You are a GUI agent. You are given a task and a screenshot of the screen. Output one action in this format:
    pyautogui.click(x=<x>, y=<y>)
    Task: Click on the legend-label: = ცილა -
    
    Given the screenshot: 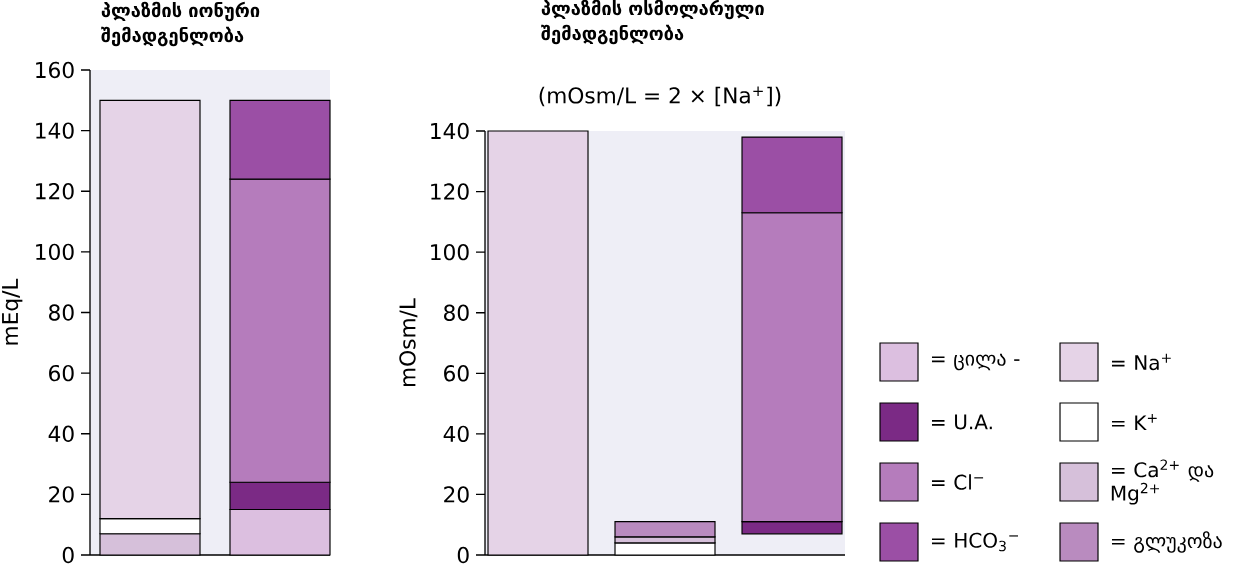 What is the action you would take?
    pyautogui.click(x=975, y=362)
    